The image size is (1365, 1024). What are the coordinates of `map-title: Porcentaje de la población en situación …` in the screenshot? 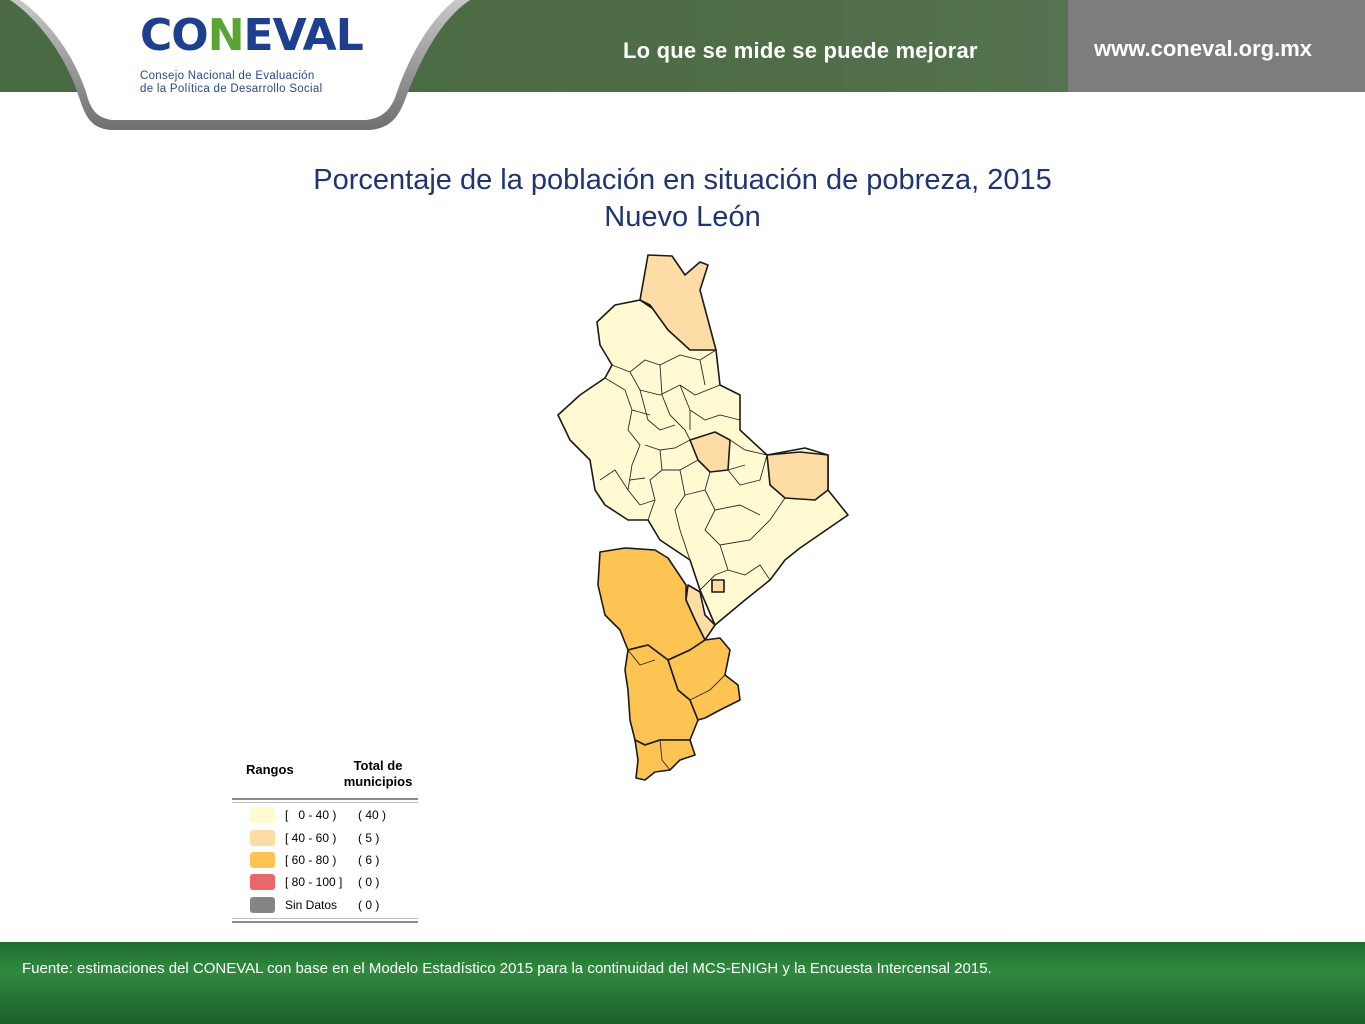 It's located at (682, 199).